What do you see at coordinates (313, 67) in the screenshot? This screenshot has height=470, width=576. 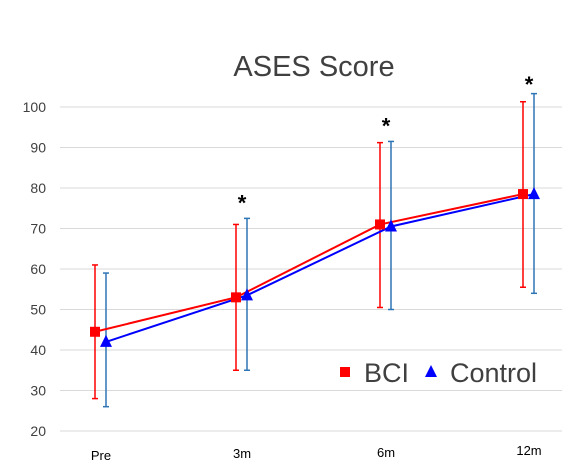 I see `chart-title: ASES Score` at bounding box center [313, 67].